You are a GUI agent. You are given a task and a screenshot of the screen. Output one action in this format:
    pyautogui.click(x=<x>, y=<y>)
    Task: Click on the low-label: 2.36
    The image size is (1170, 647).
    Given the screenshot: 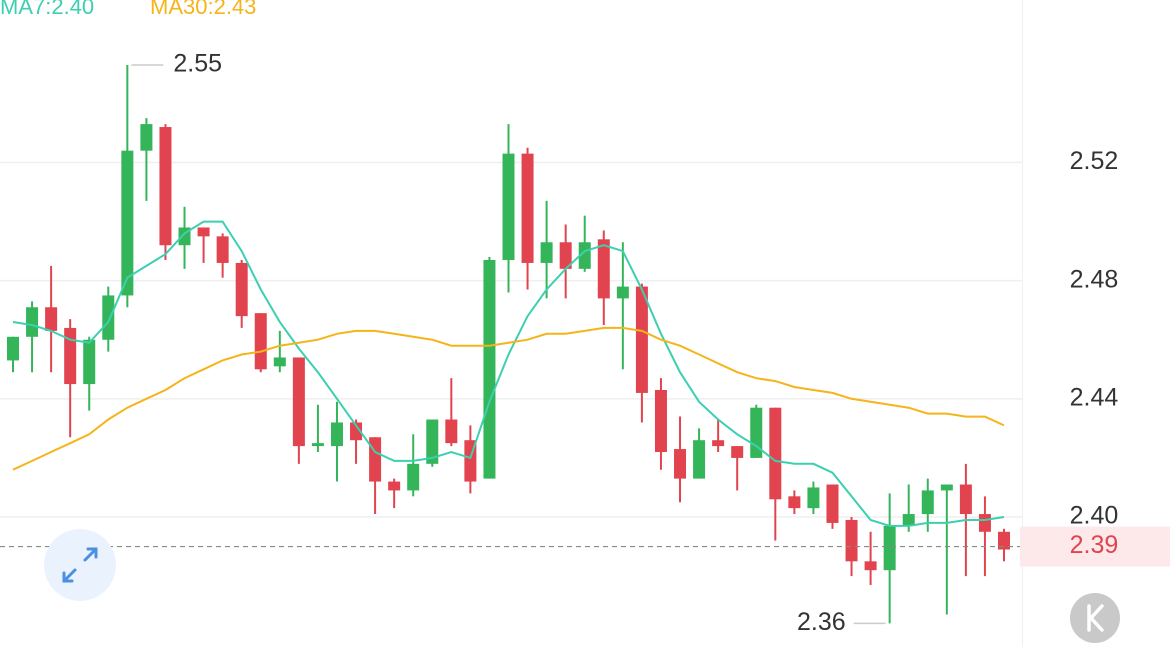 What is the action you would take?
    pyautogui.click(x=821, y=622)
    